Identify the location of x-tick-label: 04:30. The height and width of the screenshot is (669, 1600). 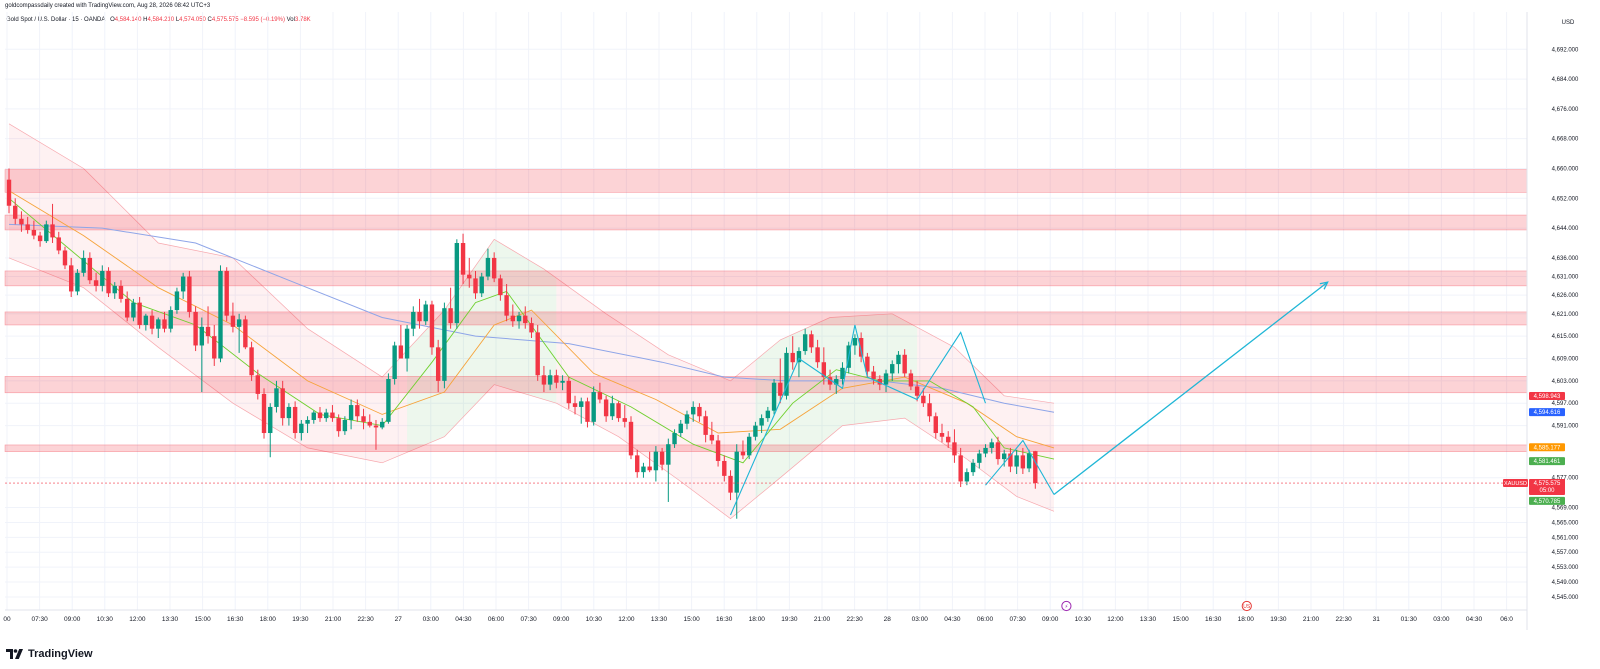
(952, 619).